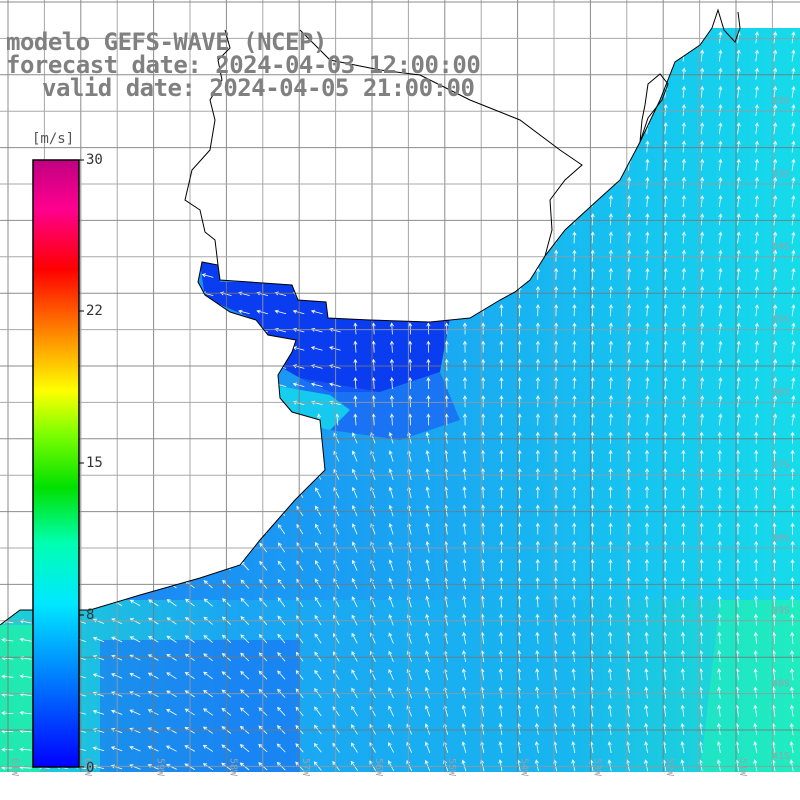 Image resolution: width=800 pixels, height=800 pixels. Describe the element at coordinates (166, 42) in the screenshot. I see `title-model: modelo GEFS-WAVE (NCEP)` at that location.